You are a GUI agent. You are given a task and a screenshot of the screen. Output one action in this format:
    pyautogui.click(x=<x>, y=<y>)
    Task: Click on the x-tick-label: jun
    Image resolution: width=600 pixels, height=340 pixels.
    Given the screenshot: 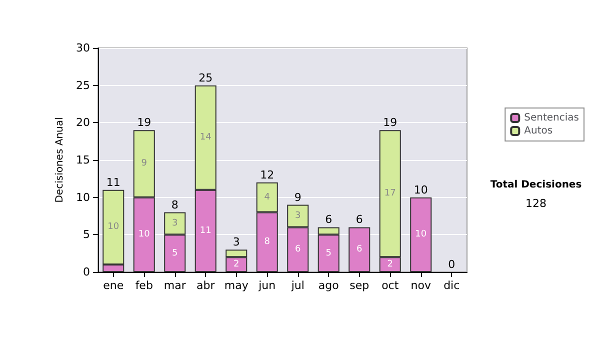 What is the action you would take?
    pyautogui.click(x=267, y=285)
    